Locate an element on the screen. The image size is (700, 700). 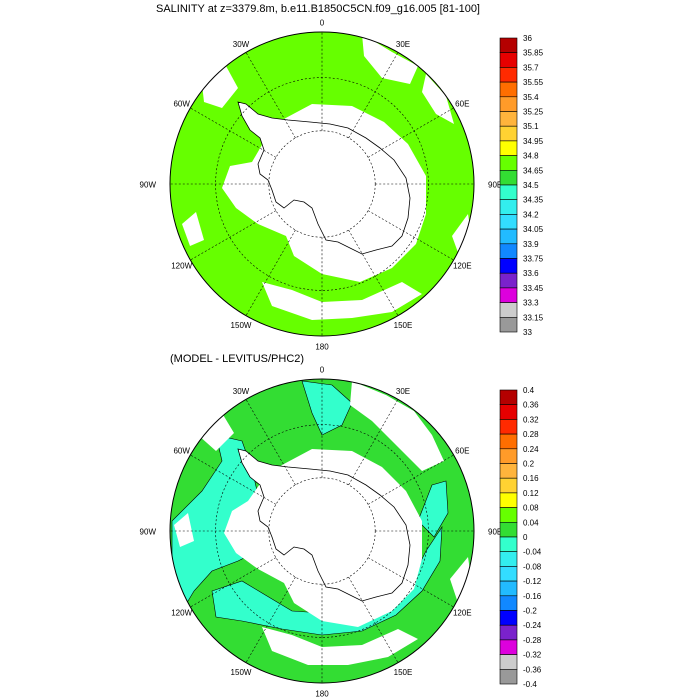
colorbar-label: 33 is located at coordinates (527, 332).